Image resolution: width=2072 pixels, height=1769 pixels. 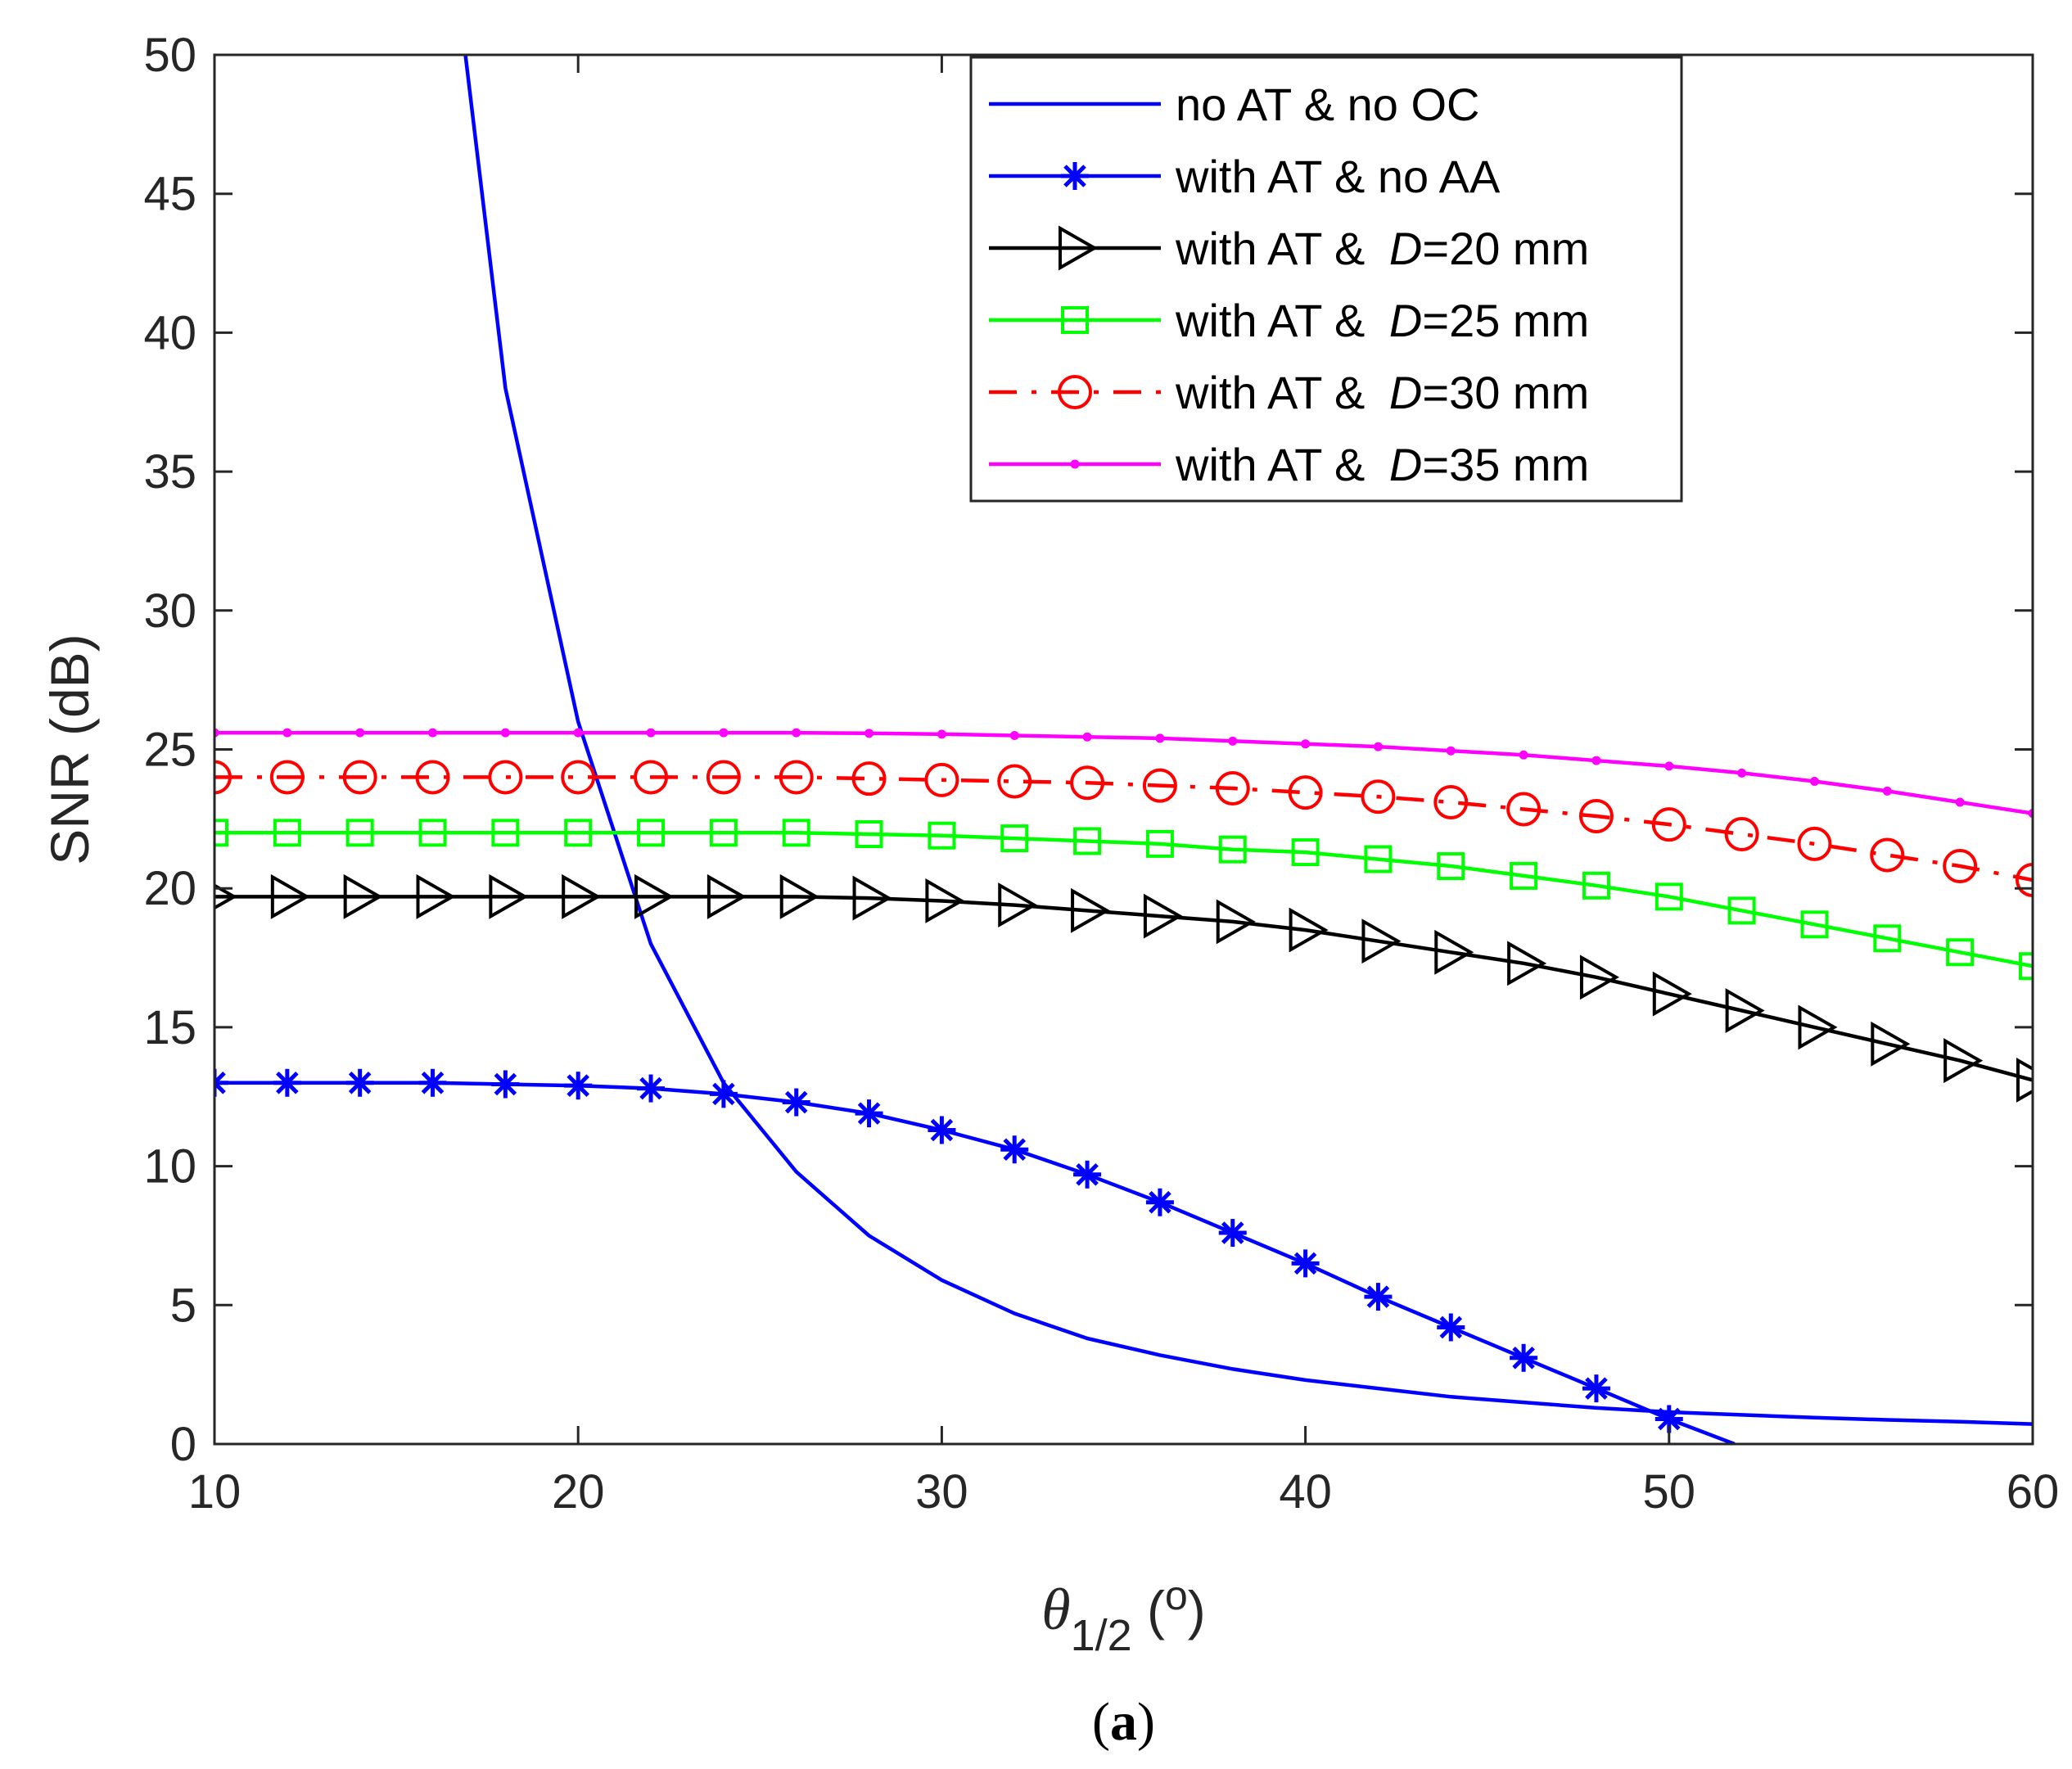 I want to click on legend-entry-2: with AT & no AA, so click(x=1245, y=176).